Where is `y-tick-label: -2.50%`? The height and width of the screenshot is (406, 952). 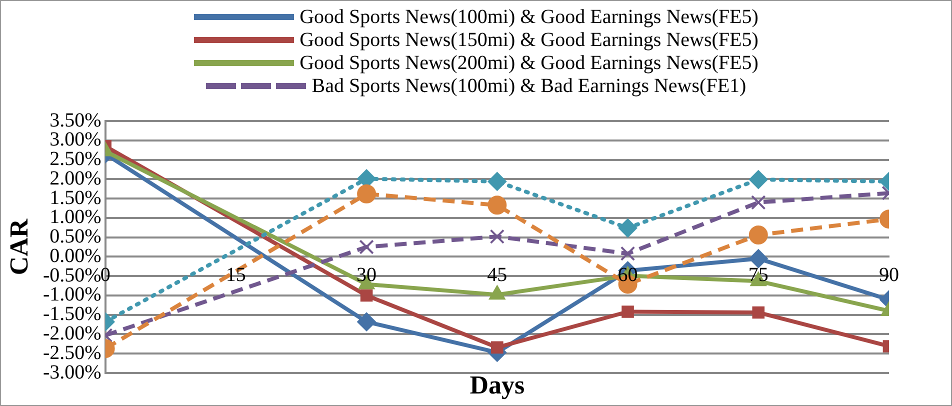
y-tick-label: -2.50% is located at coordinates (72, 353).